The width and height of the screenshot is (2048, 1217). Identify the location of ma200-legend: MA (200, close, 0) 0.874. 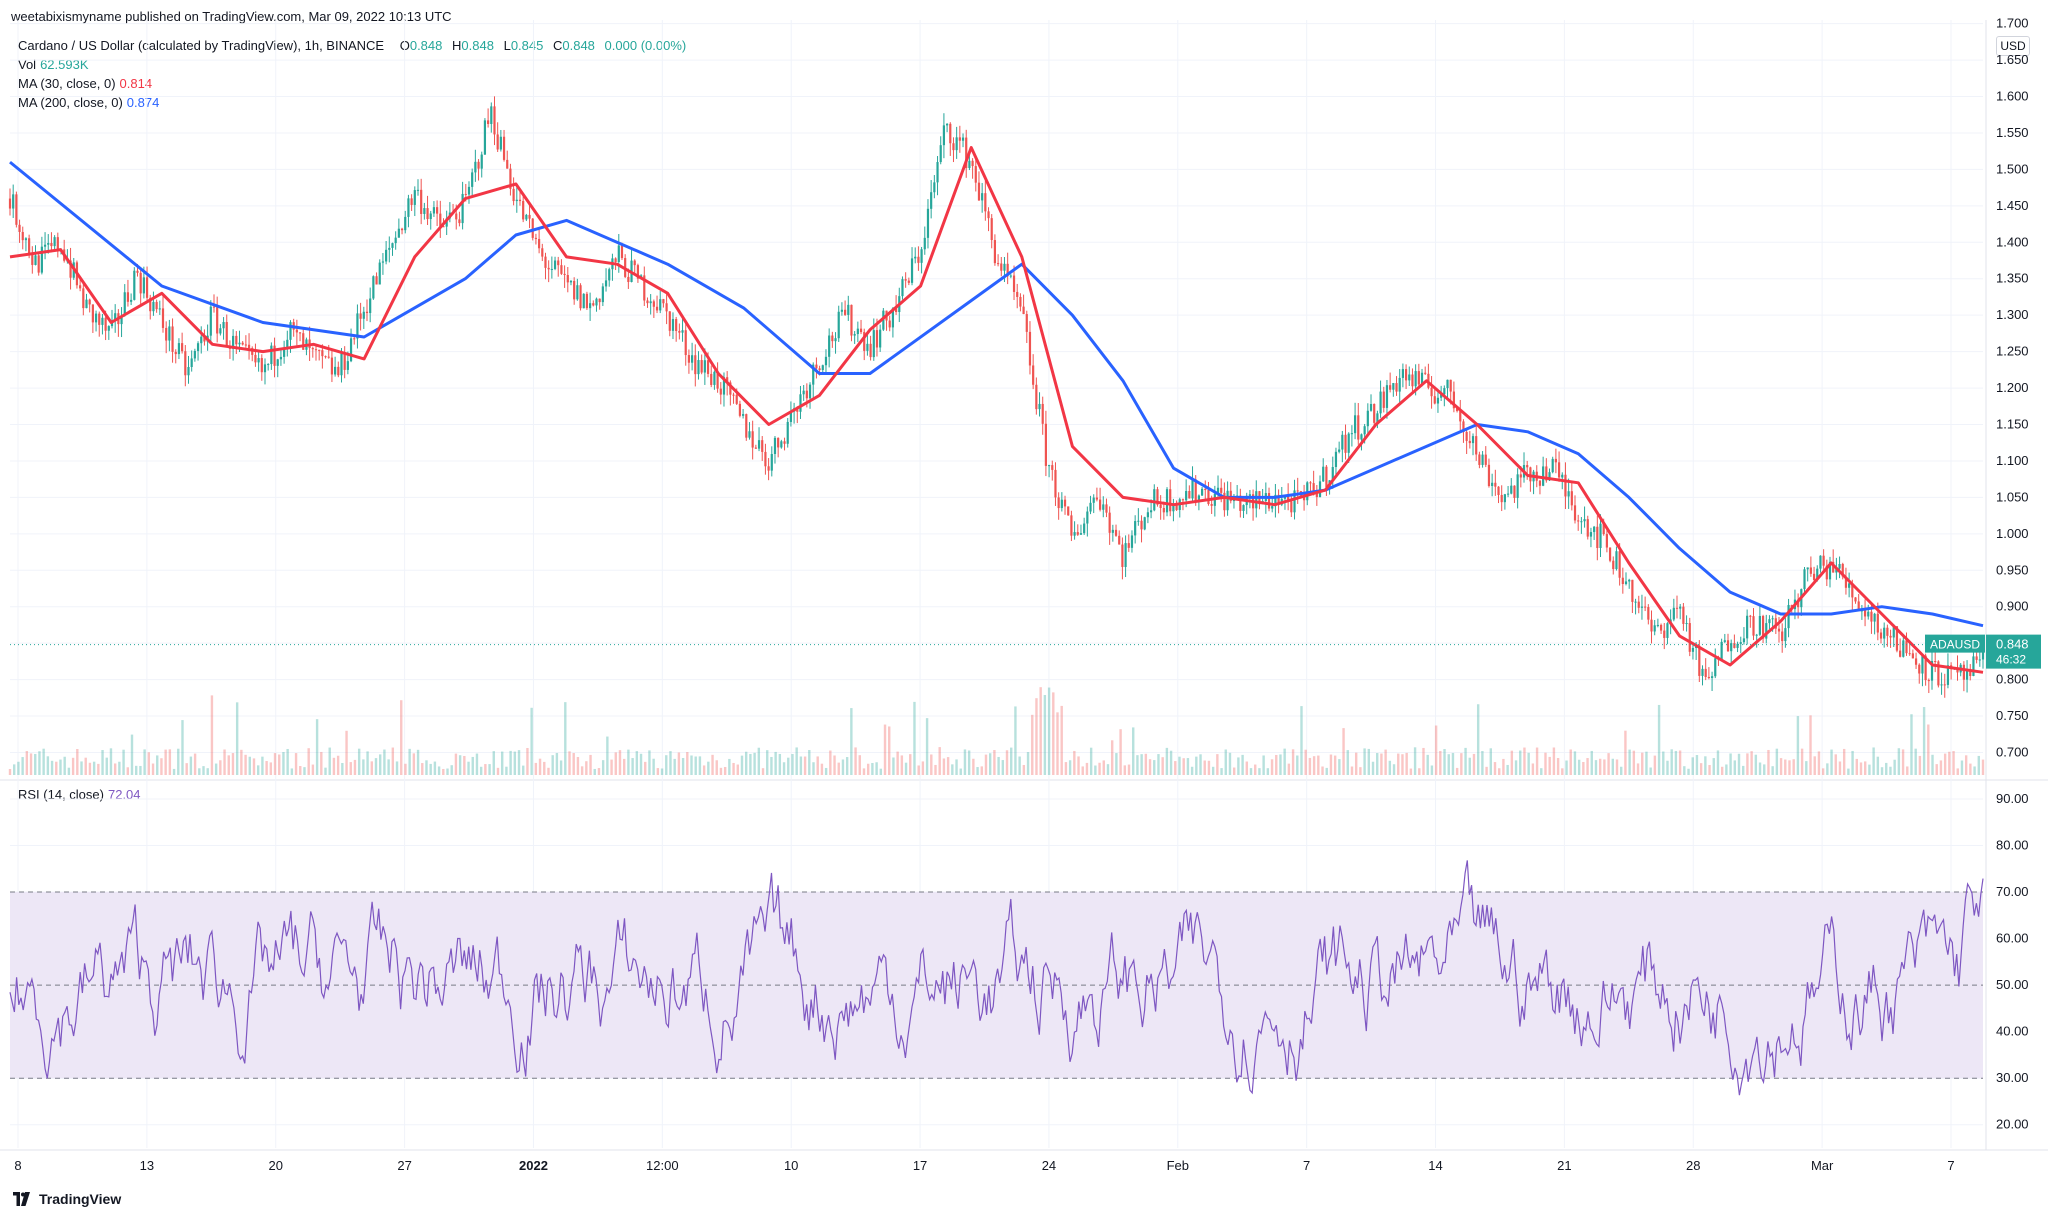
(88, 102).